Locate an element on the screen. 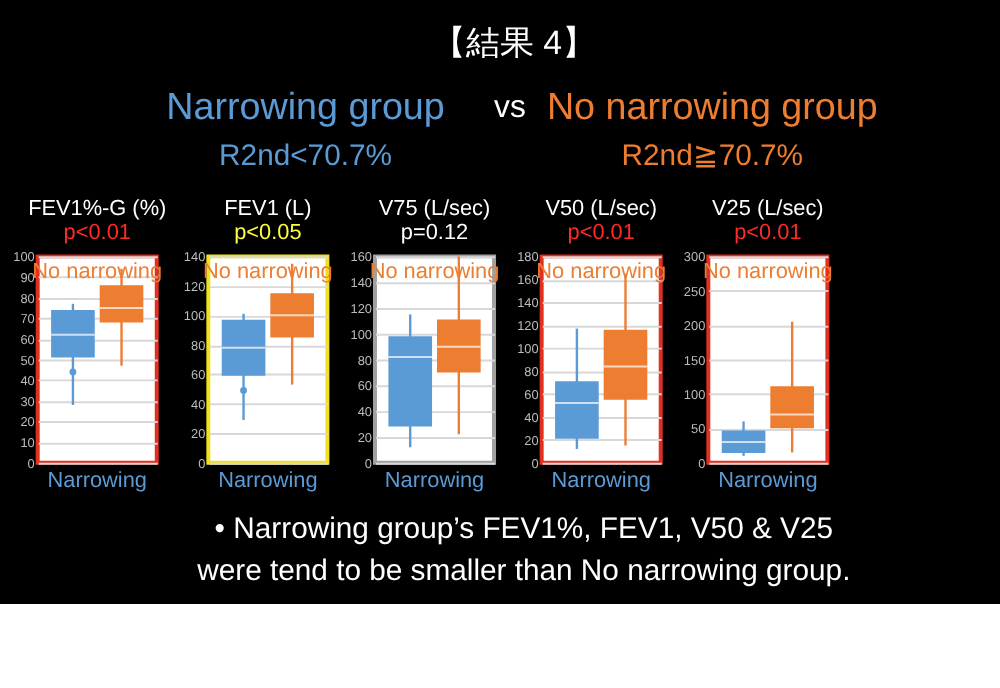  text: Narrowing group is located at coordinates (305, 106).